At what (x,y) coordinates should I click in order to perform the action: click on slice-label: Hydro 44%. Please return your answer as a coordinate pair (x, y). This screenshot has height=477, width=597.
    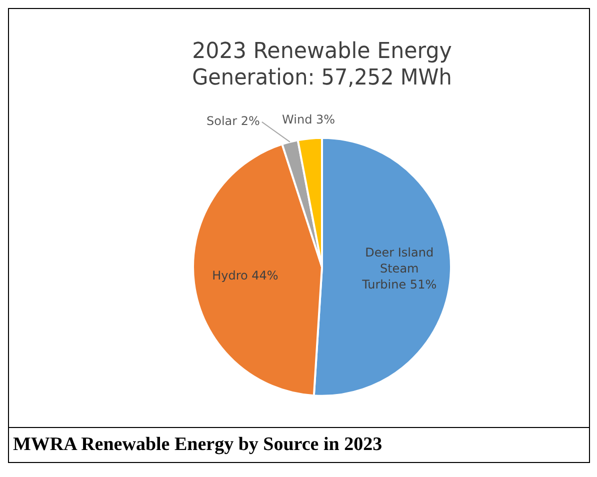
    Looking at the image, I should click on (245, 275).